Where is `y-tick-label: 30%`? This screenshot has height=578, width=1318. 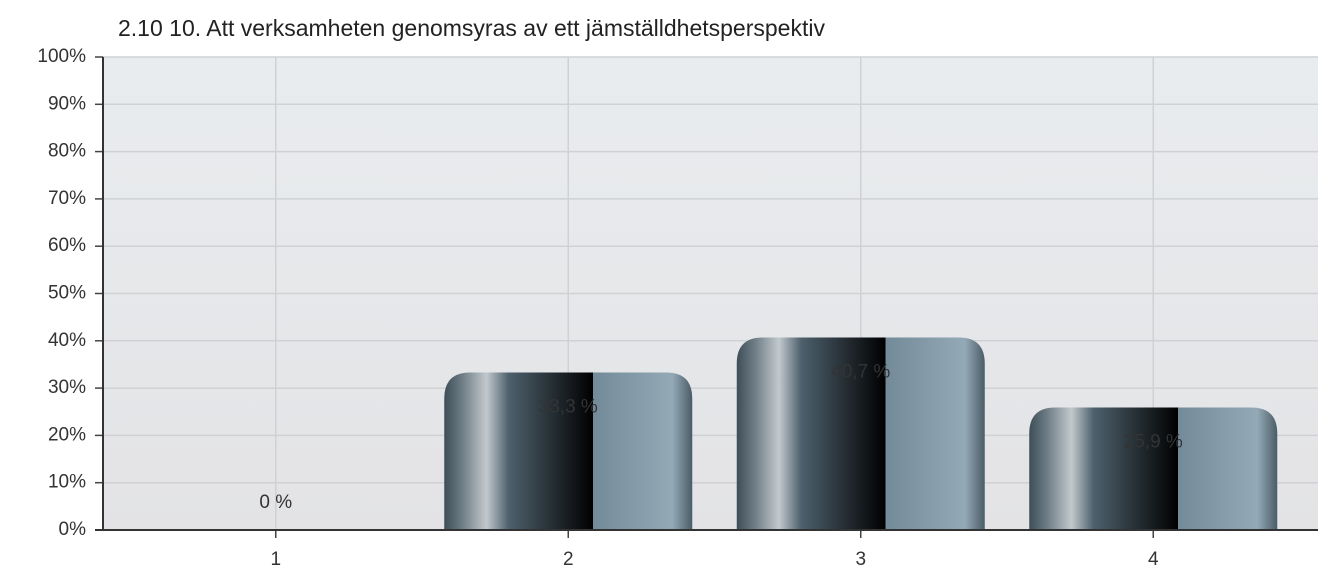
y-tick-label: 30% is located at coordinates (67, 387).